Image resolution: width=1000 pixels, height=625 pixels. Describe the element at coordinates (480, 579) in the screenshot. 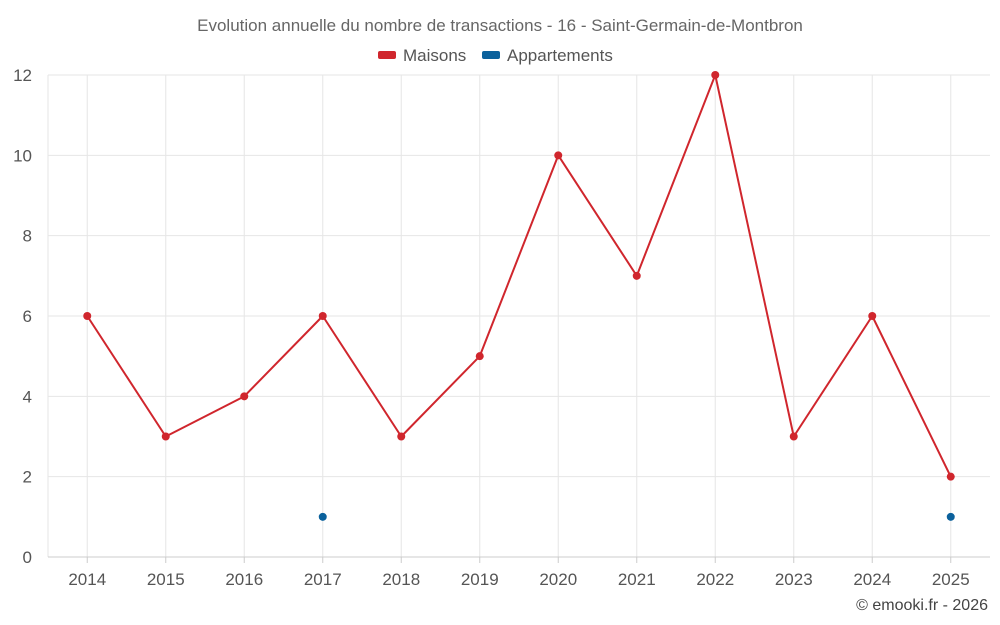

I see `x-tick-label: 2019` at that location.